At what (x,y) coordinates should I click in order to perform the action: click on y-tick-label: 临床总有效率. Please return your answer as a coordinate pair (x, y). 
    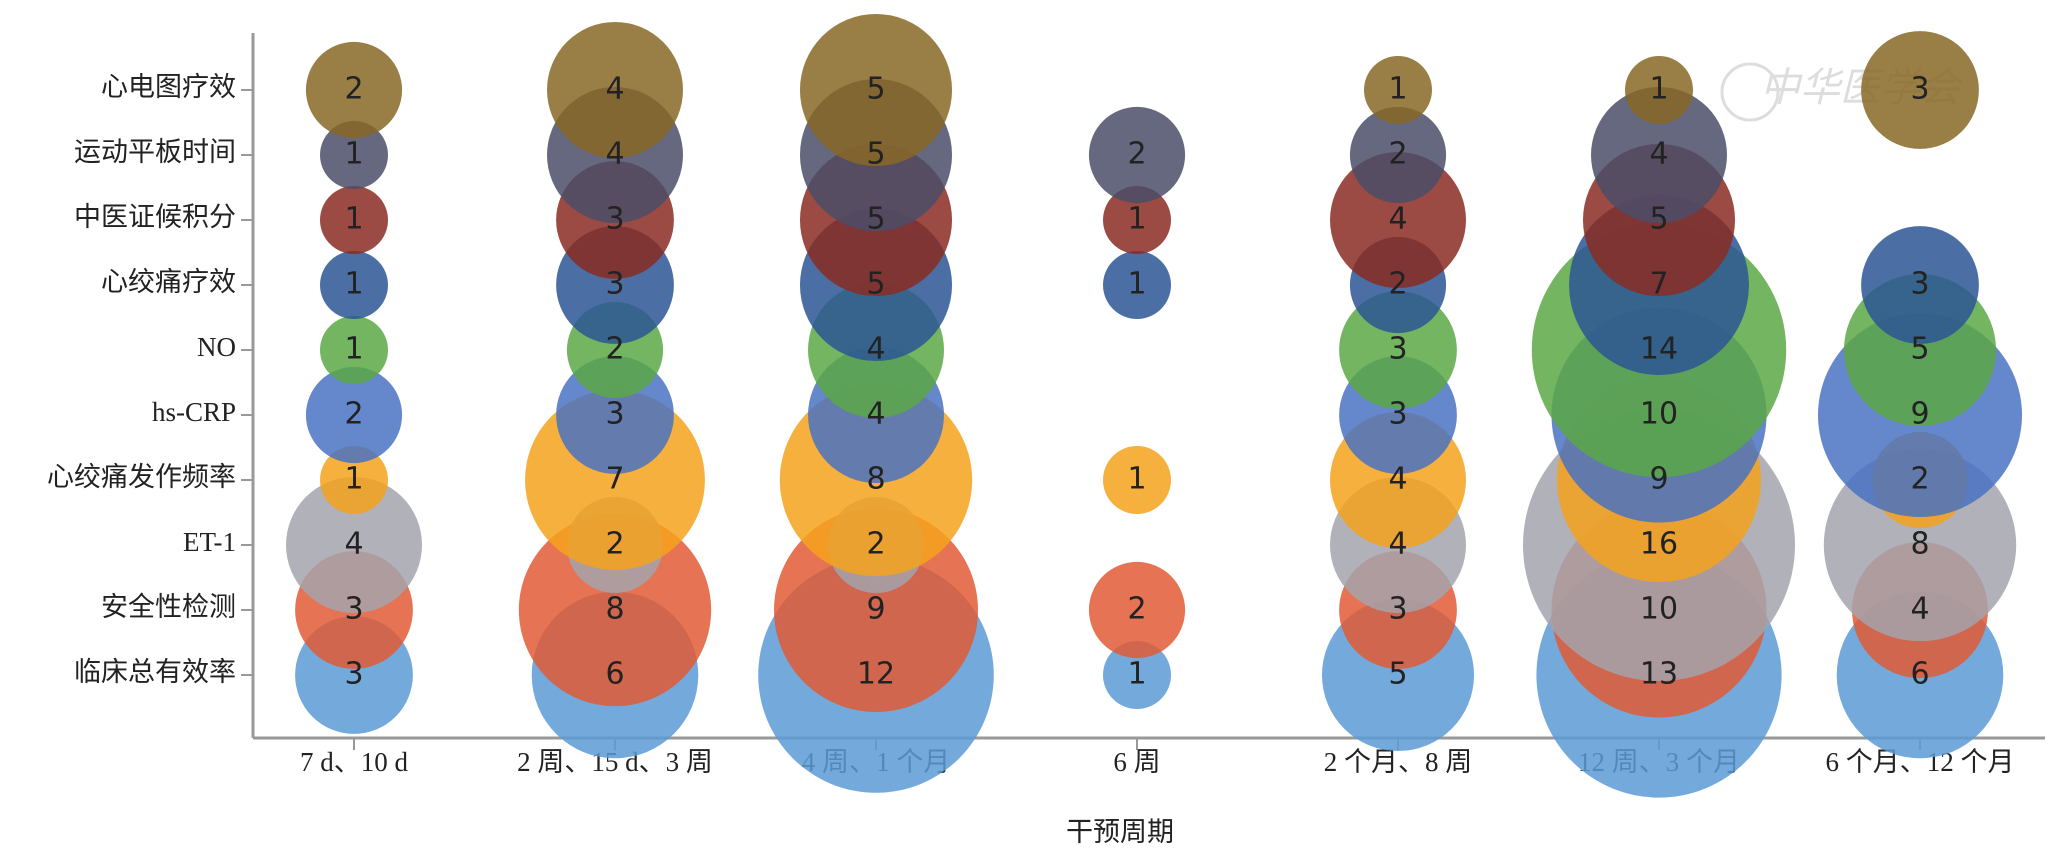
    Looking at the image, I should click on (155, 672).